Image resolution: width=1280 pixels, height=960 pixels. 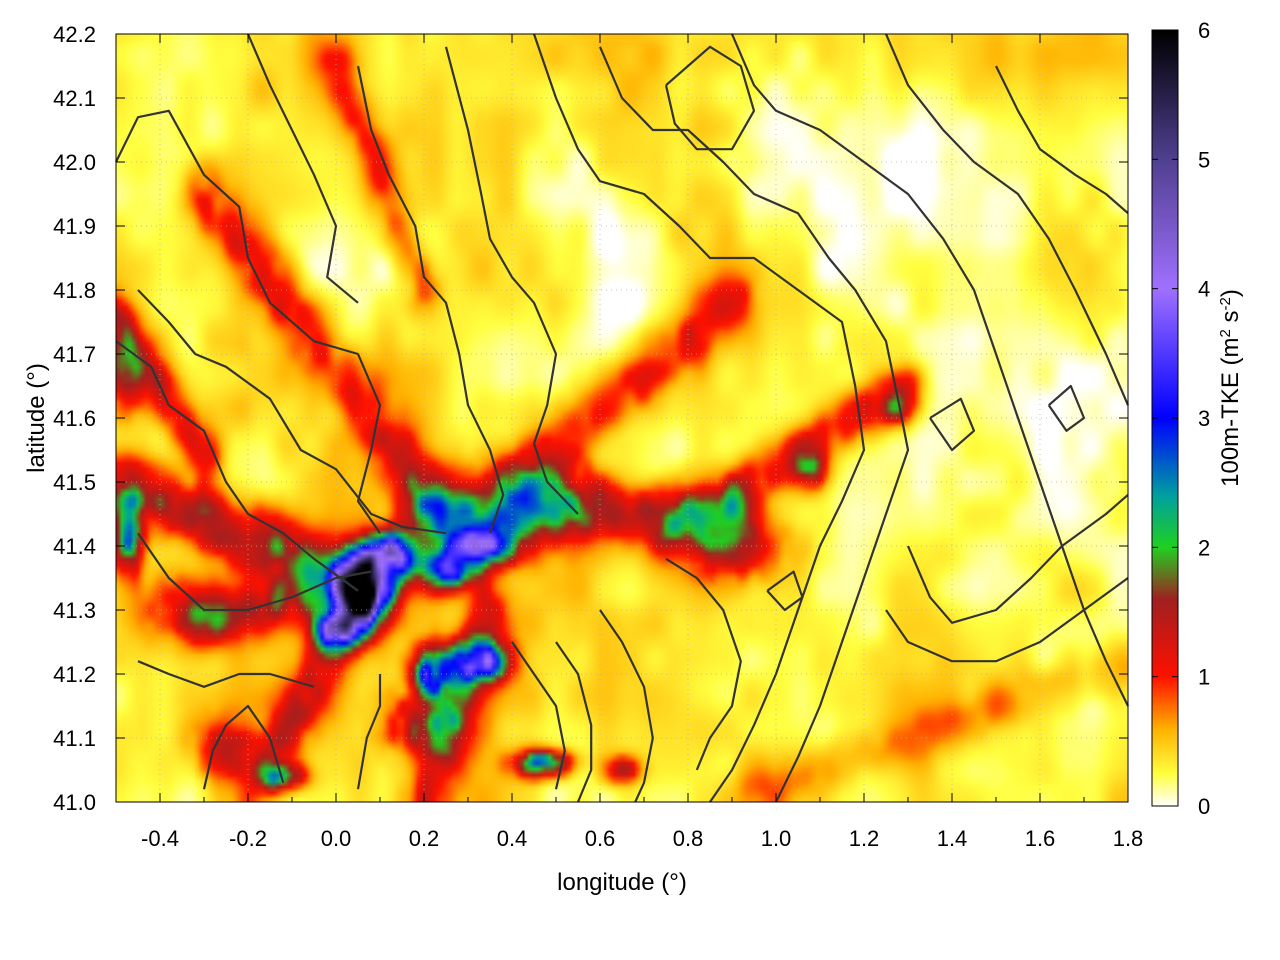 I want to click on y-tick-label: 41.8, so click(x=74, y=290).